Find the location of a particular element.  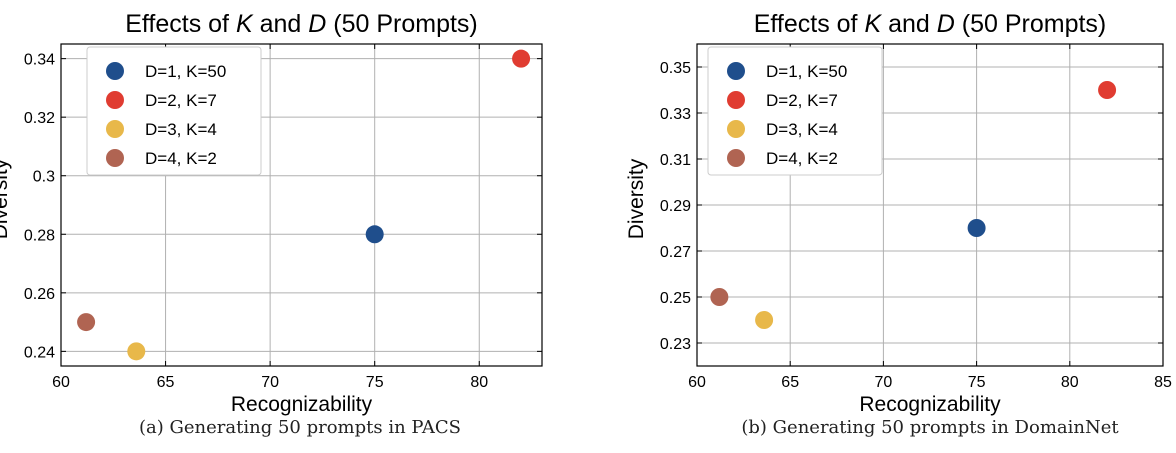

x-tick-label: 85 is located at coordinates (1163, 382).